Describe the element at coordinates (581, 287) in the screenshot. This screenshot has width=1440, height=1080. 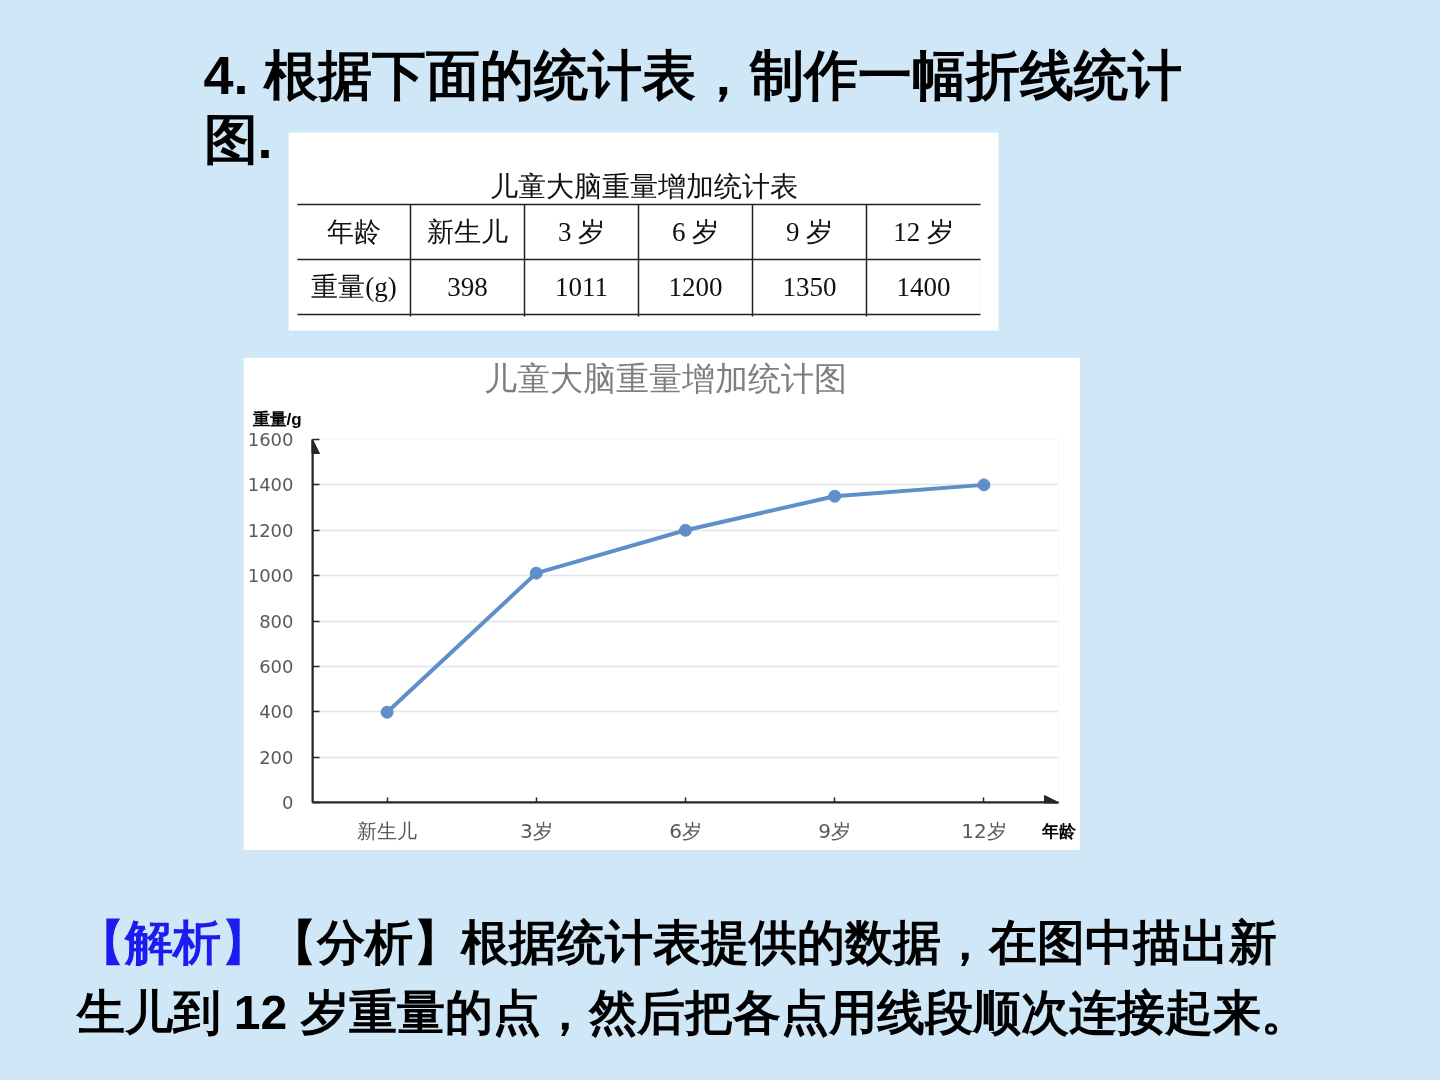
I see `data-label: 1011` at that location.